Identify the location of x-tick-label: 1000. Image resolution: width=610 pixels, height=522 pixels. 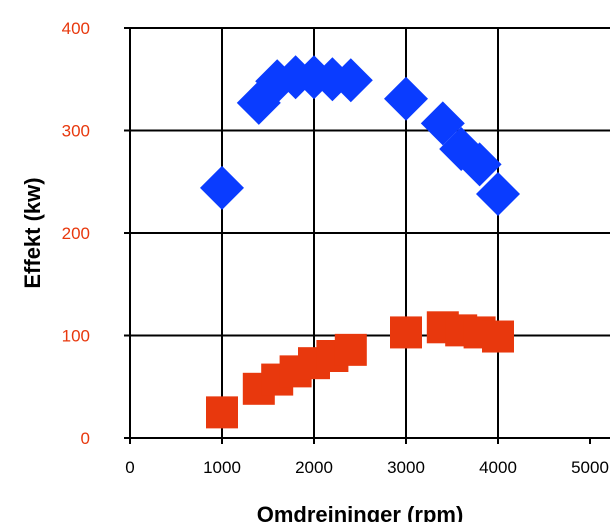
(222, 467).